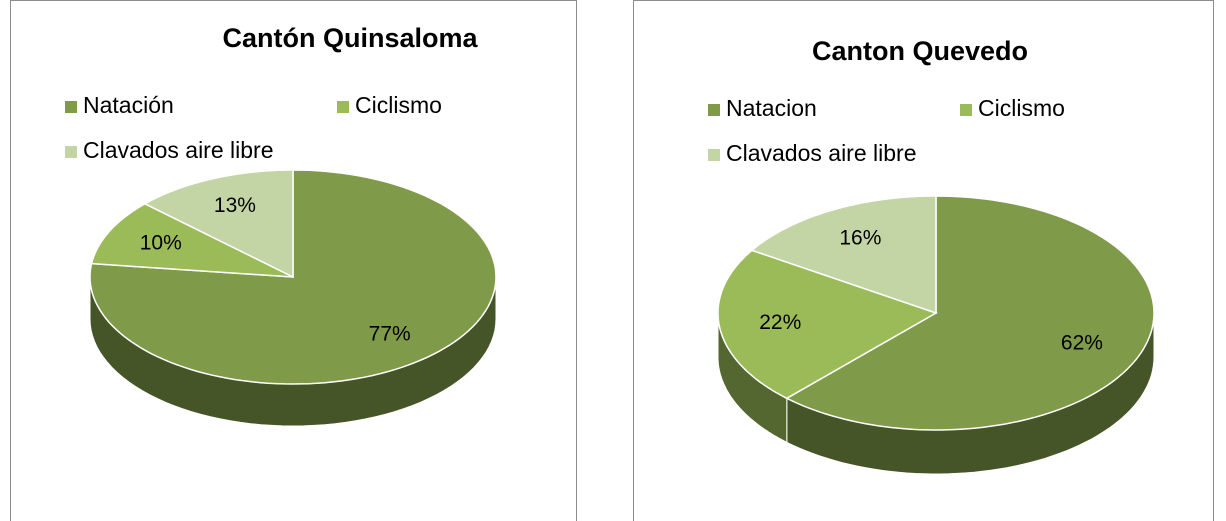 The width and height of the screenshot is (1226, 521). What do you see at coordinates (350, 38) in the screenshot?
I see `chart-title: Cantón Quinsaloma` at bounding box center [350, 38].